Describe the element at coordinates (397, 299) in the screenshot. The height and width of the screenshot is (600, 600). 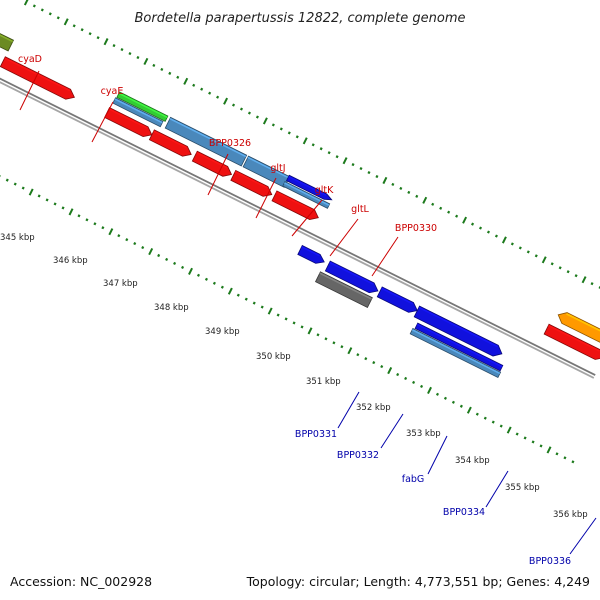
I see `feature-blue-fabG` at that location.